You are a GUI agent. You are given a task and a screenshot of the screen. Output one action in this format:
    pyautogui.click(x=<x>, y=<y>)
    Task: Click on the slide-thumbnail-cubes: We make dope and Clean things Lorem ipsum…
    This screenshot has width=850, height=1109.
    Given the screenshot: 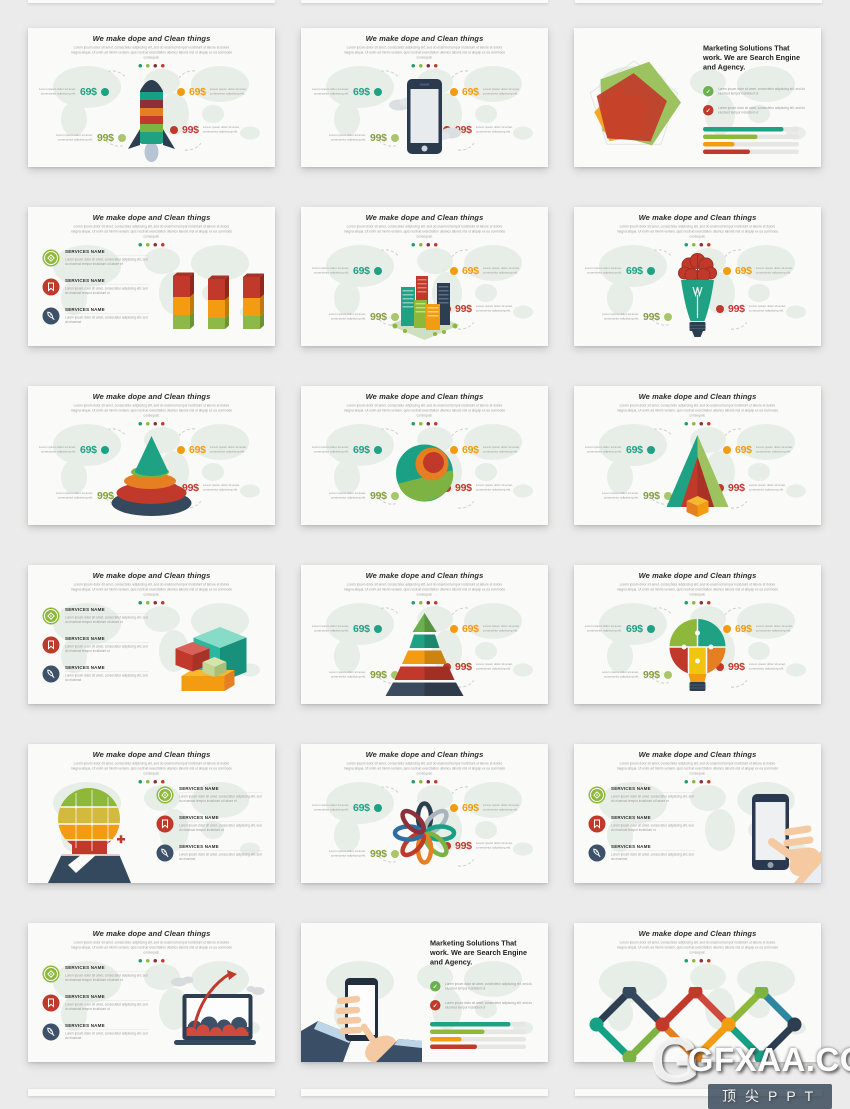 What is the action you would take?
    pyautogui.click(x=151, y=634)
    